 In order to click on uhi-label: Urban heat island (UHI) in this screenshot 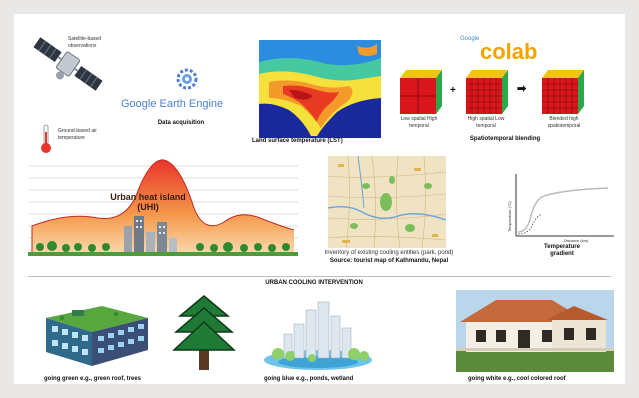, I will do `click(148, 202)`.